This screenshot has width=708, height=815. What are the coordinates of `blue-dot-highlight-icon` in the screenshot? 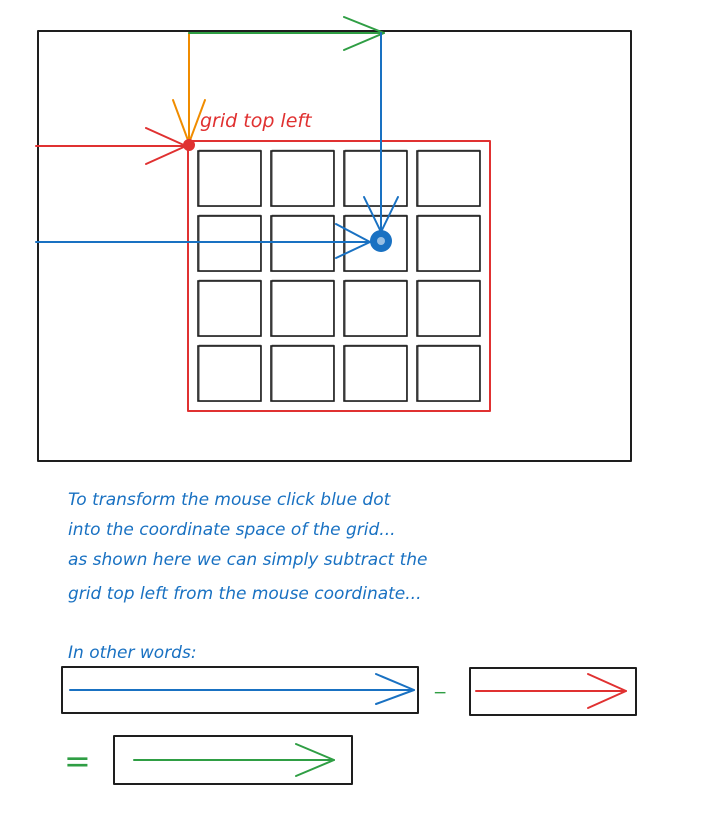 It's located at (381, 241).